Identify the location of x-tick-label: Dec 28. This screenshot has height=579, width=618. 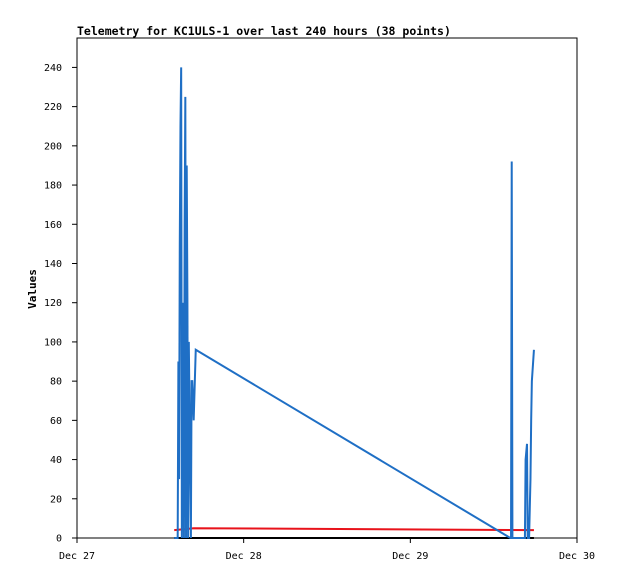
(244, 556).